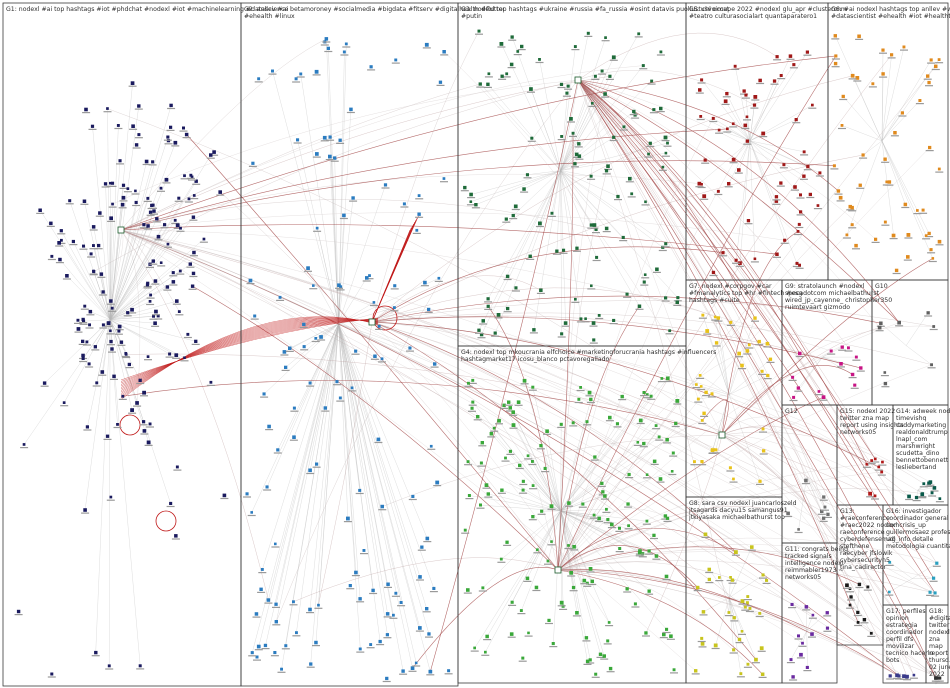 Image resolution: width=950 pixels, height=688 pixels. What do you see at coordinates (872, 425) in the screenshot?
I see `group-caption-g15-line-2: report using insights` at bounding box center [872, 425].